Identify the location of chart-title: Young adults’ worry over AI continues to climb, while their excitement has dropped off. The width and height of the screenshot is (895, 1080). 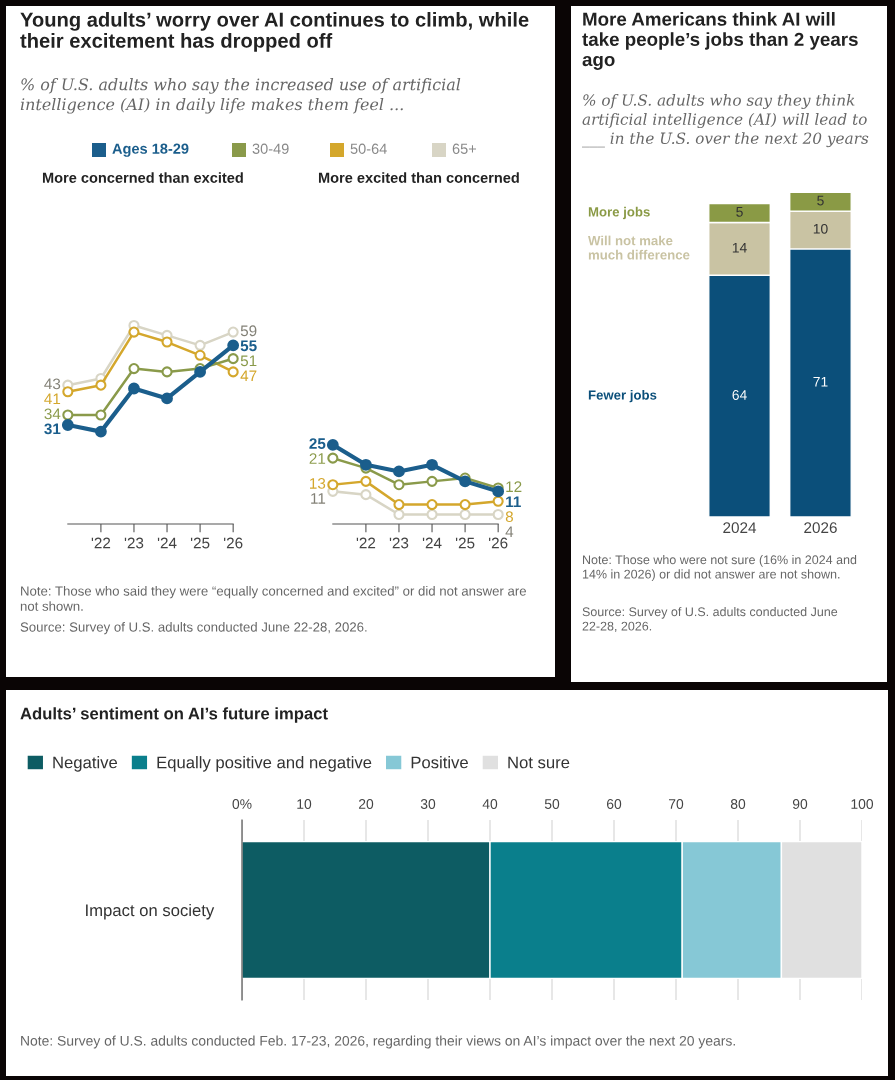
(274, 32).